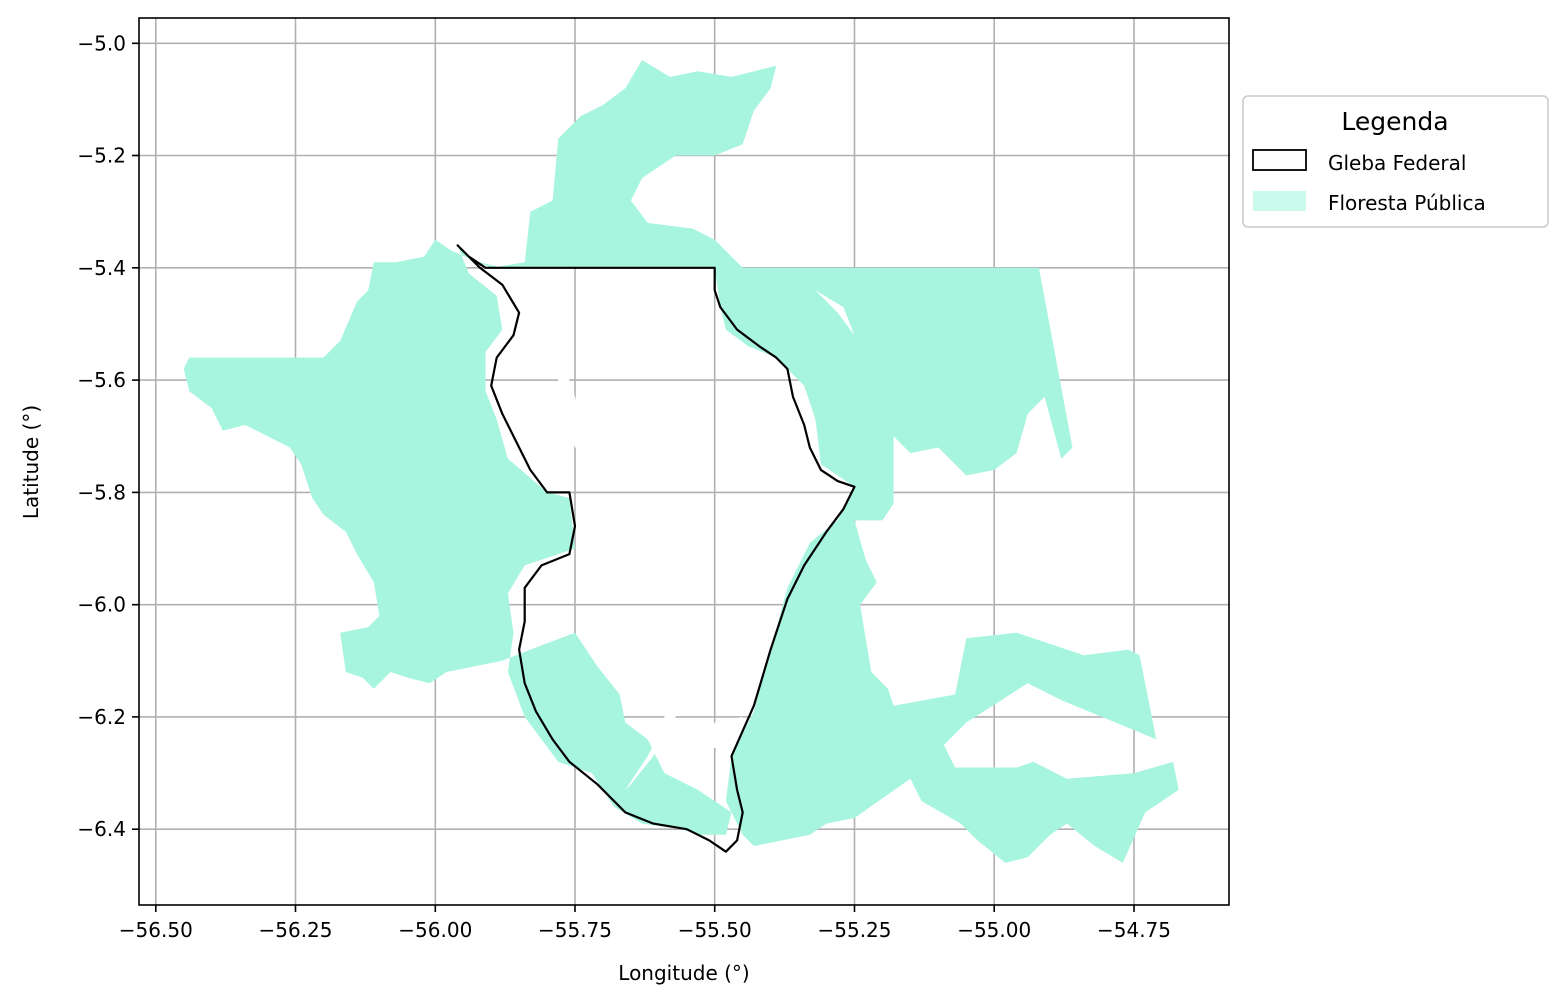 This screenshot has width=1567, height=1006. What do you see at coordinates (1279, 160) in the screenshot?
I see `legend-swatch-gleba-federal` at bounding box center [1279, 160].